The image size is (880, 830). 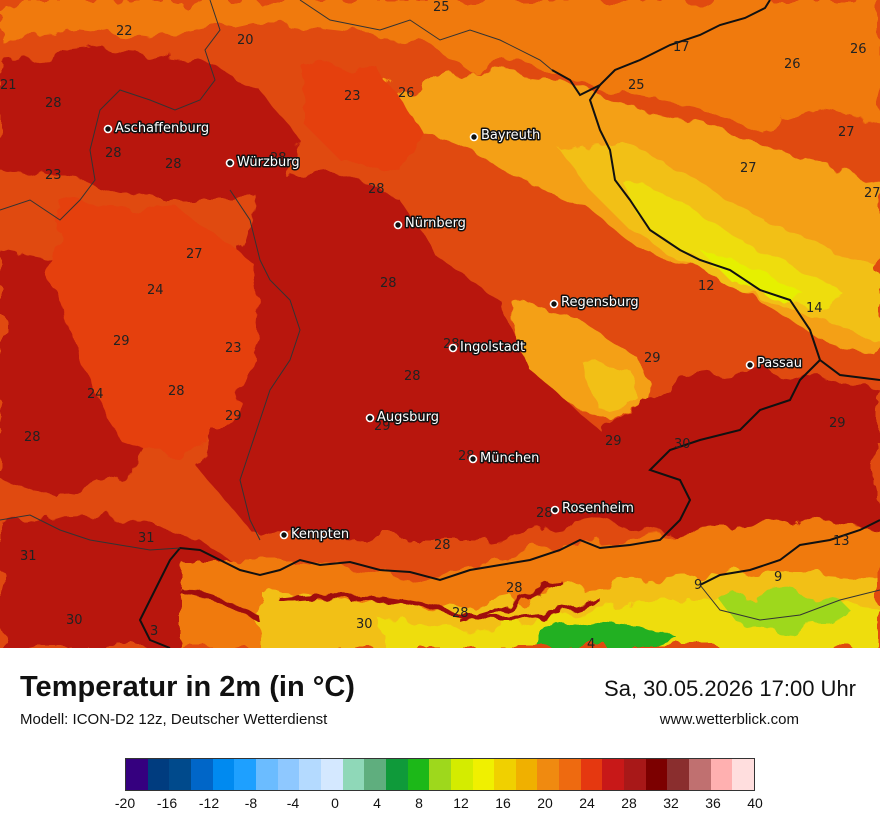 I want to click on color-scale-tick-label: 0, so click(x=335, y=803).